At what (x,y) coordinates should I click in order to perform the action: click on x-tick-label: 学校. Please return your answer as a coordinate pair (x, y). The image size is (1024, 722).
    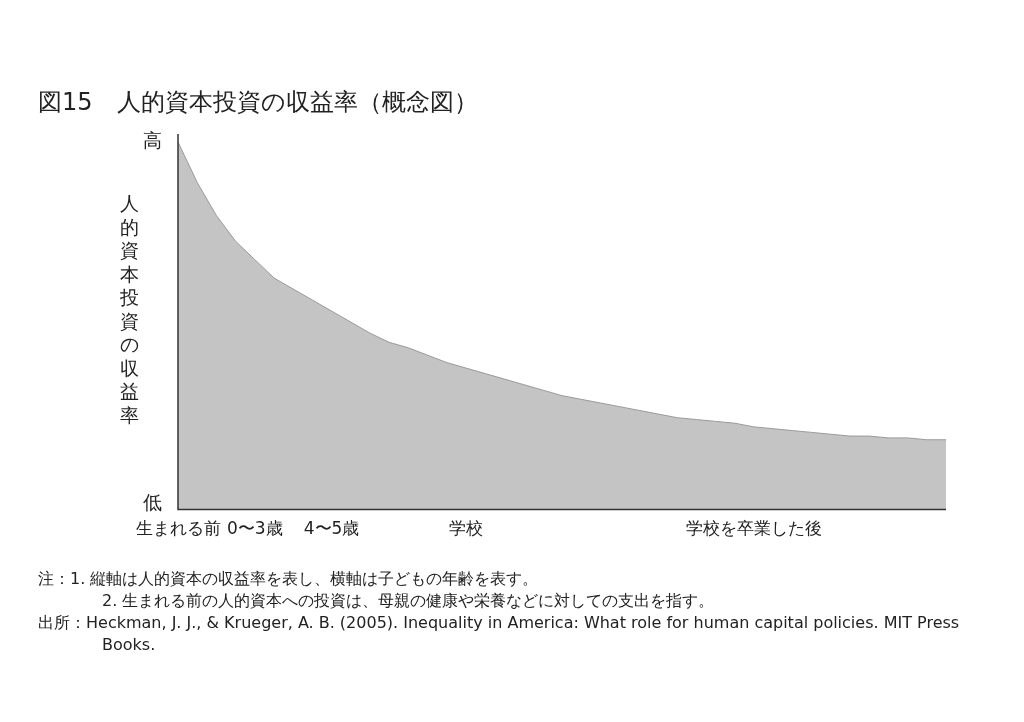
    Looking at the image, I should click on (466, 528).